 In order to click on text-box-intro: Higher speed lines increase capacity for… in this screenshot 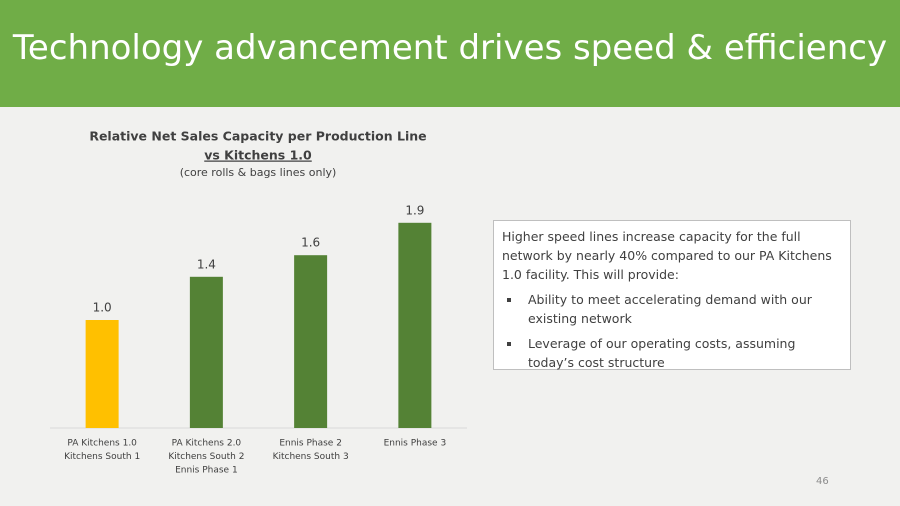, I will do `click(667, 255)`.